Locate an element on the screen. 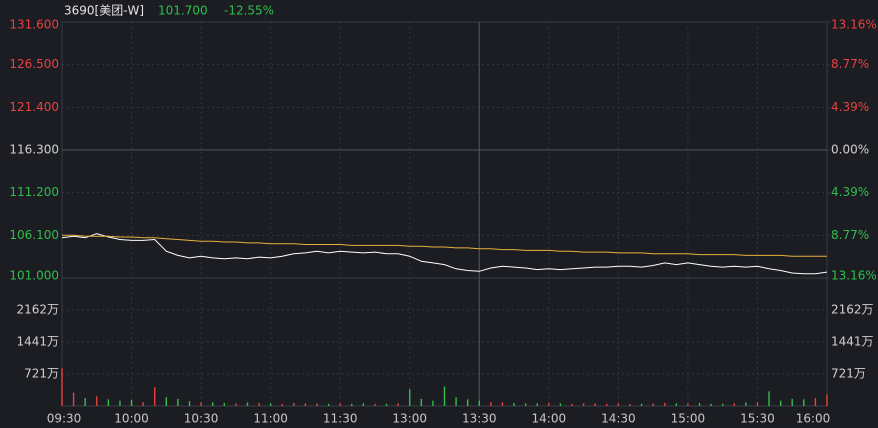 This screenshot has height=428, width=878. x-tick-label: 13:30 is located at coordinates (479, 419).